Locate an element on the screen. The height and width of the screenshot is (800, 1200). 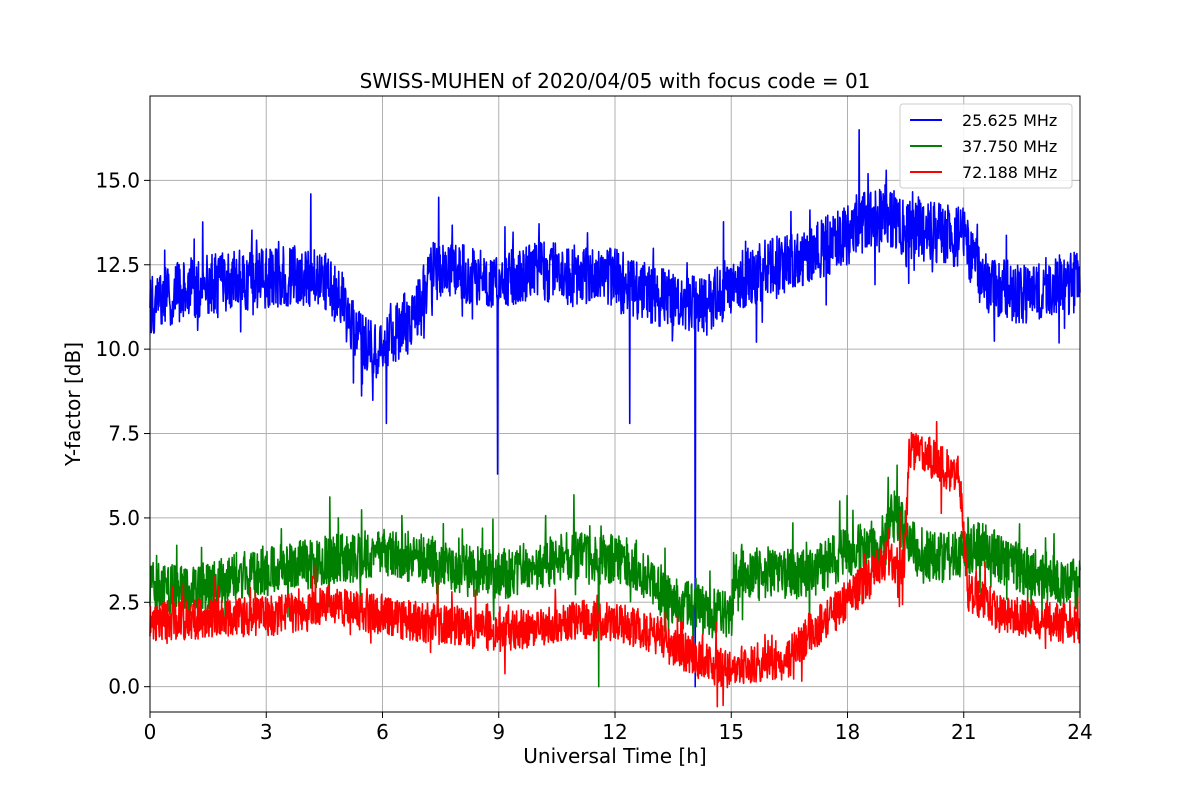
x-tick-label: 24 is located at coordinates (1079, 732).